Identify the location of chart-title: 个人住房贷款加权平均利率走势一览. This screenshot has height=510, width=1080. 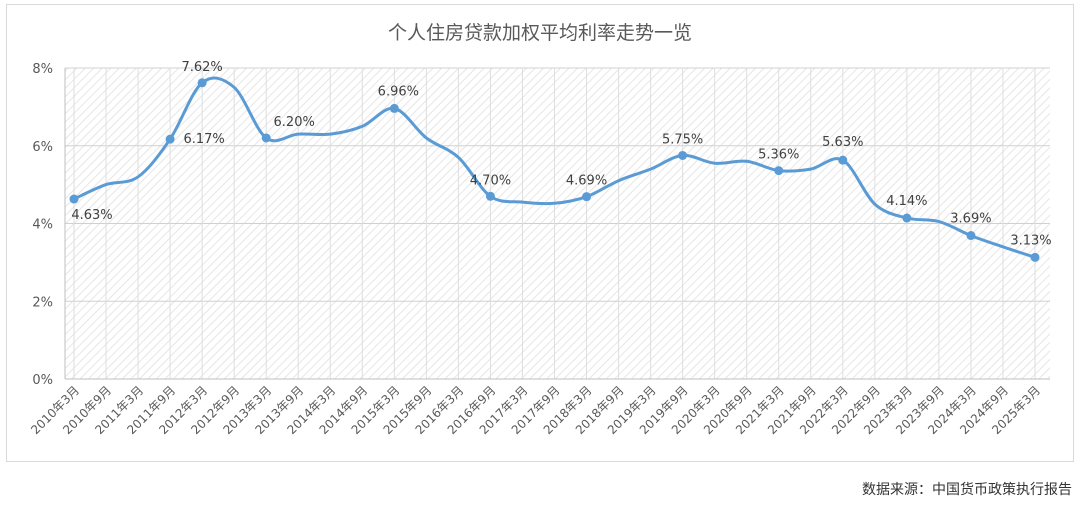
(539, 33).